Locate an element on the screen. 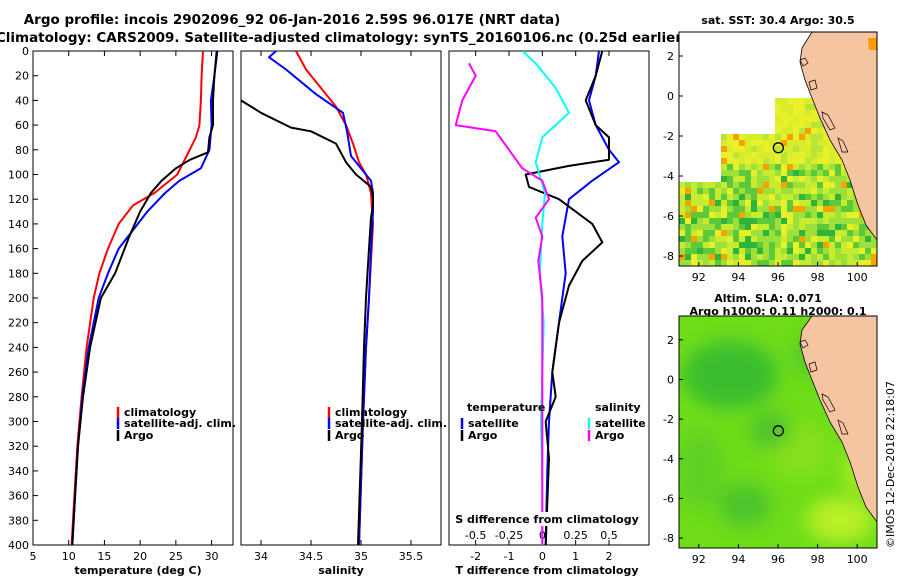 The height and width of the screenshot is (580, 900). map-y-tick-label: 0 is located at coordinates (670, 379).